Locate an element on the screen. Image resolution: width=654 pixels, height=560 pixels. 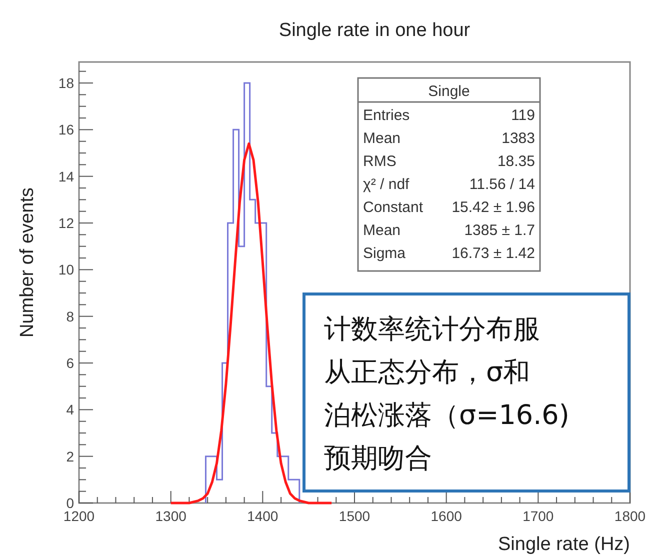
annotation: 从正态分布，σ和 is located at coordinates (427, 372).